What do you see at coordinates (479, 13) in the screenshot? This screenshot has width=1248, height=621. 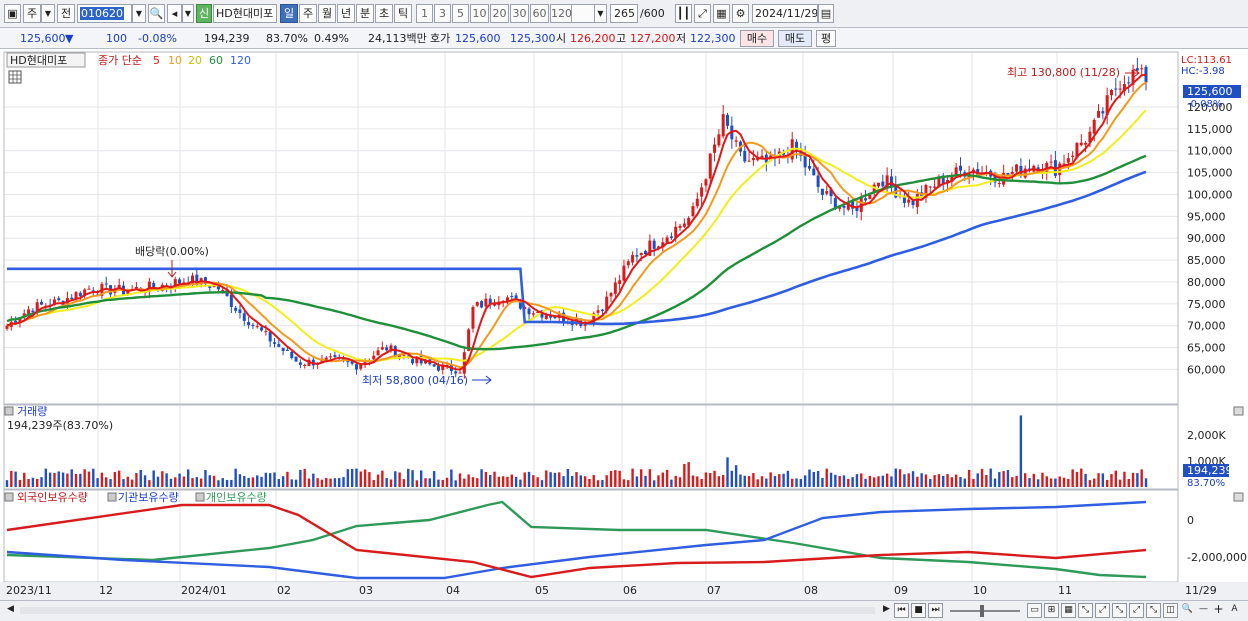 I see `minute-tab-10: 10` at bounding box center [479, 13].